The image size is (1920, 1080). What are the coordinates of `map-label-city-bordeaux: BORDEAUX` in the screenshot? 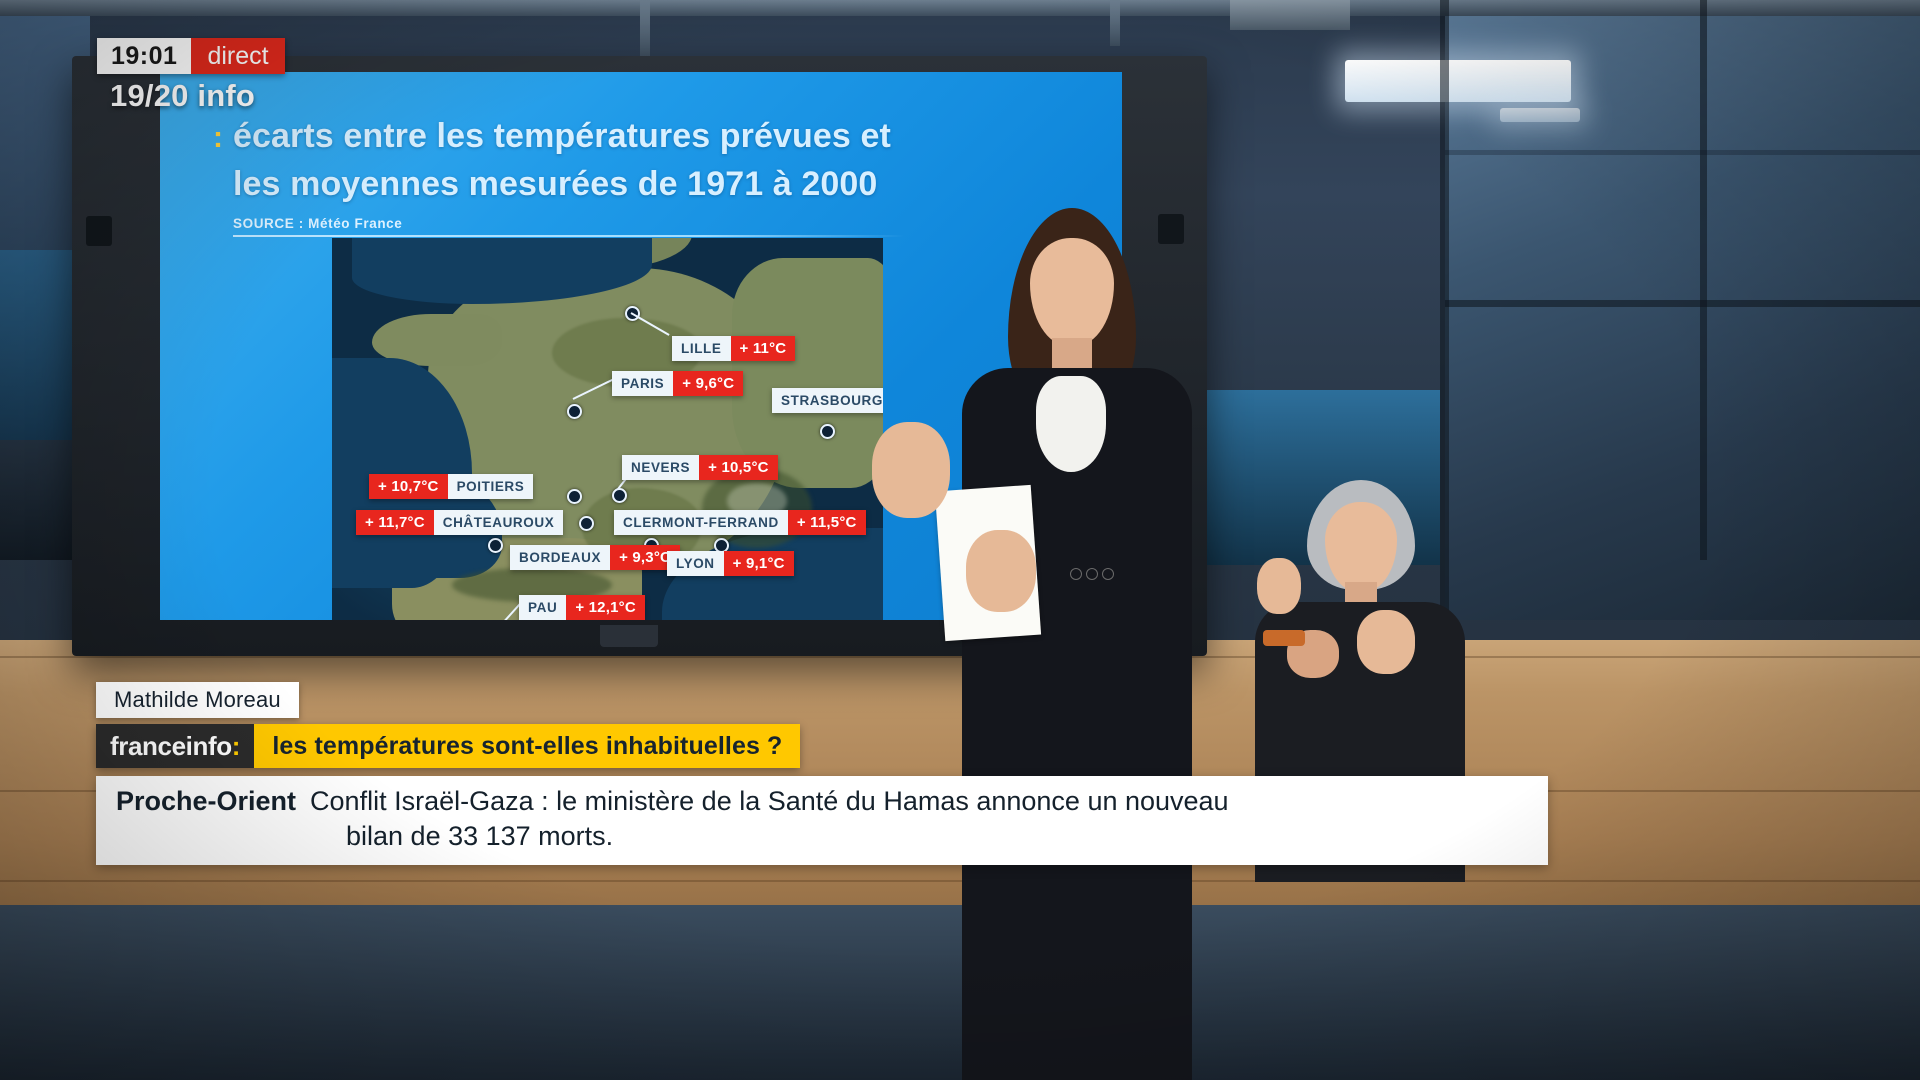 It's located at (560, 557).